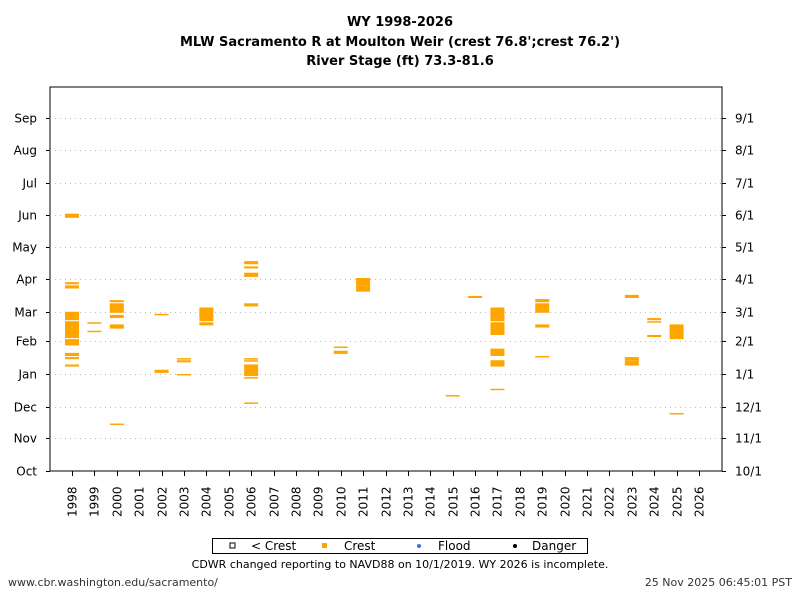 The width and height of the screenshot is (800, 600). I want to click on y-tick-label-right: 2/1, so click(744, 342).